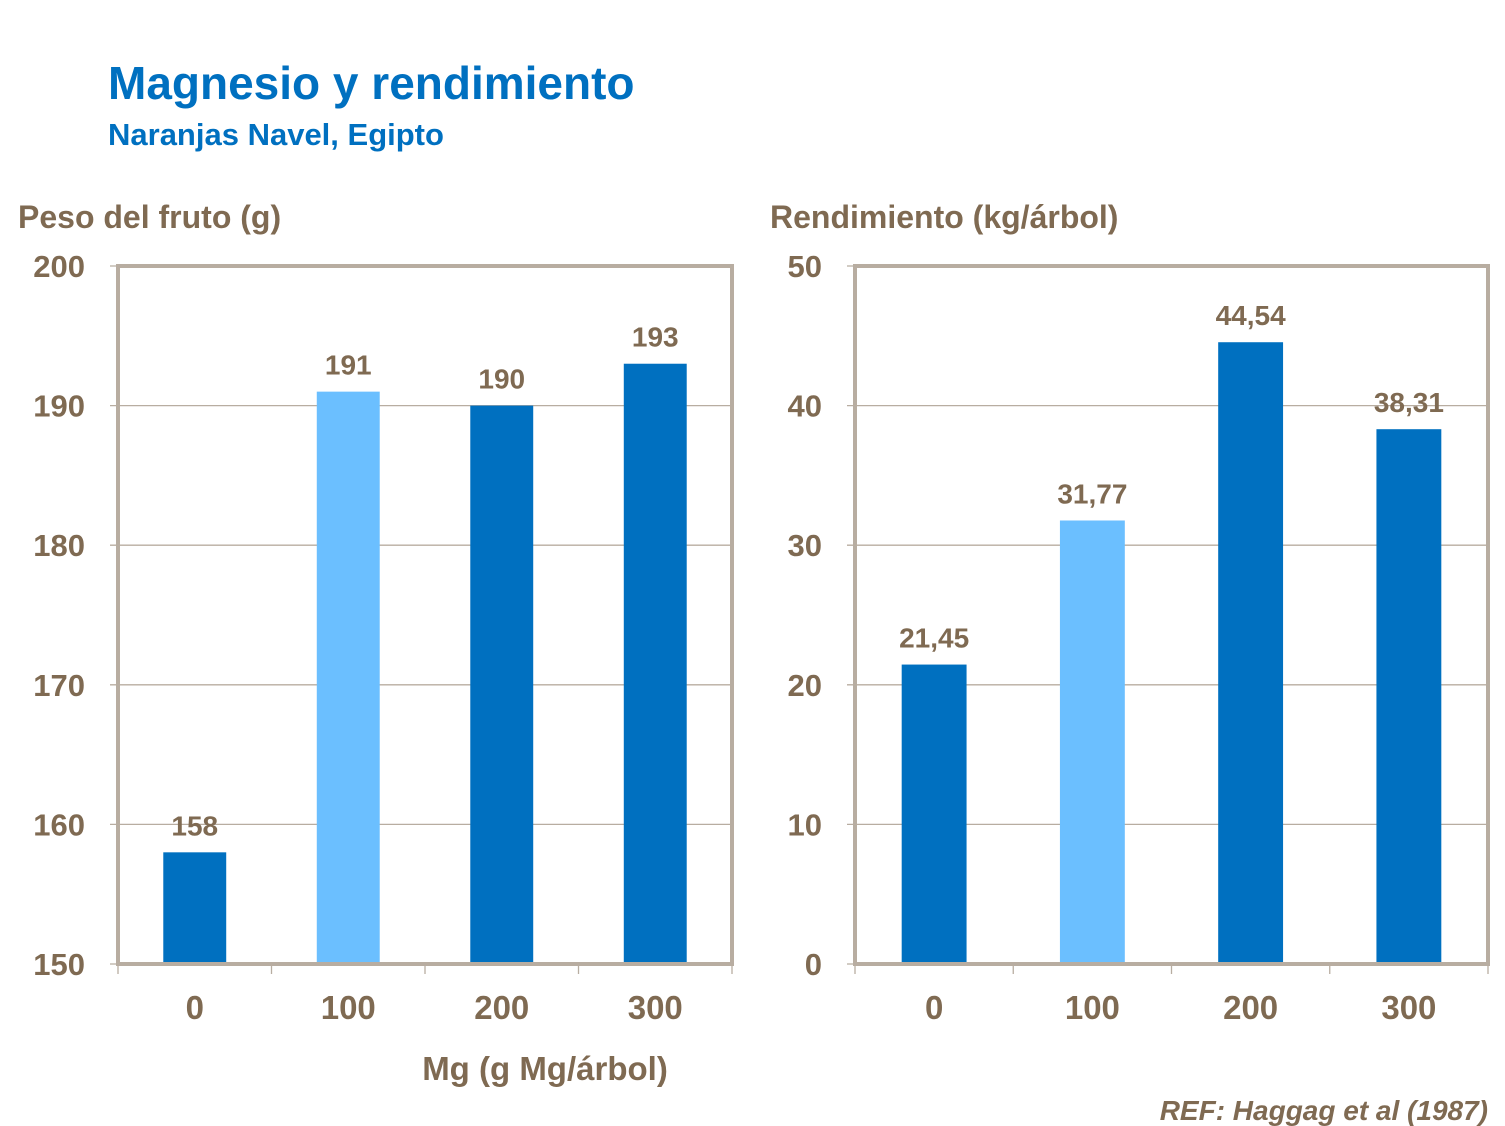 The height and width of the screenshot is (1126, 1505). What do you see at coordinates (59, 685) in the screenshot?
I see `left-y-tick-label: 170` at bounding box center [59, 685].